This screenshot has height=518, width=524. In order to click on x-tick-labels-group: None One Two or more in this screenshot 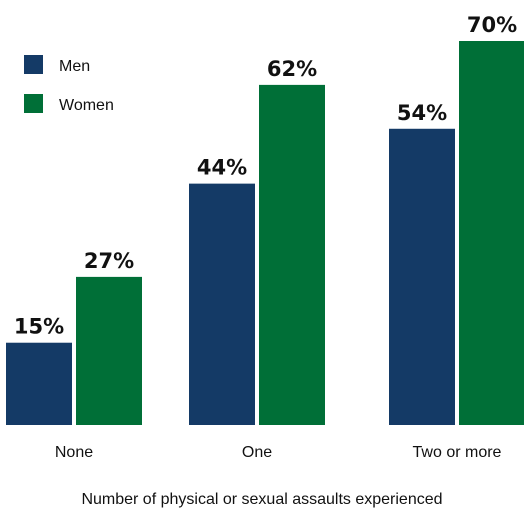, I will do `click(278, 452)`.